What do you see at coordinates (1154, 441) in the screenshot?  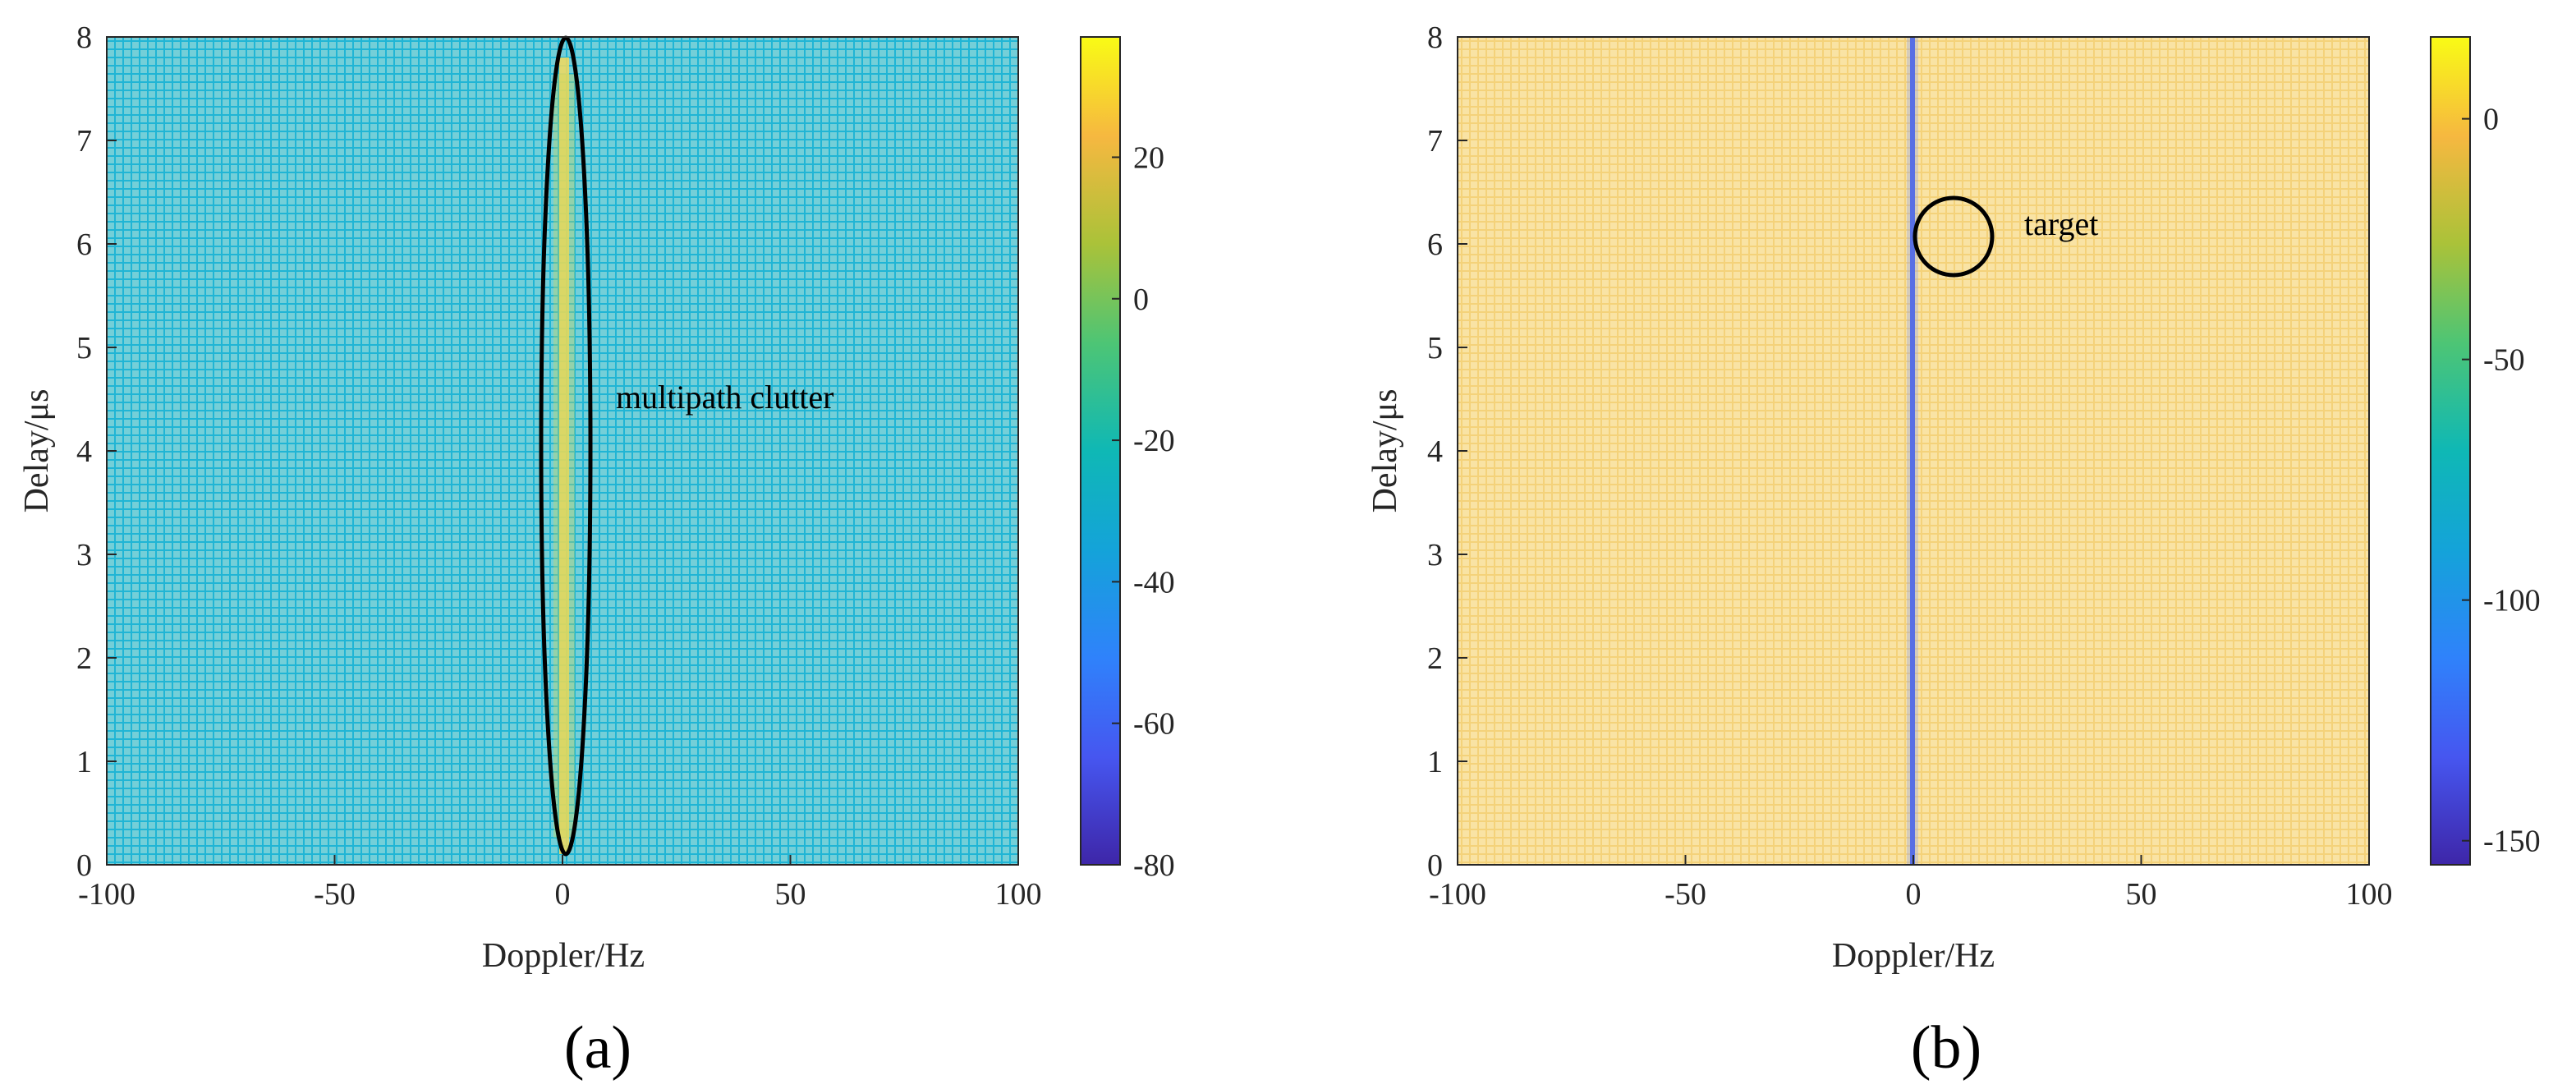 I see `colorbar-tick-label: -20` at bounding box center [1154, 441].